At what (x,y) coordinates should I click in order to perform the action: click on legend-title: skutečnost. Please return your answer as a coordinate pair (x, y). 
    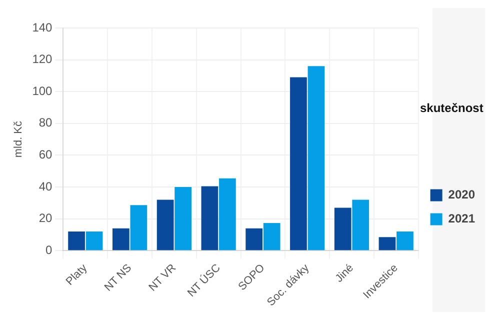
    Looking at the image, I should click on (452, 108).